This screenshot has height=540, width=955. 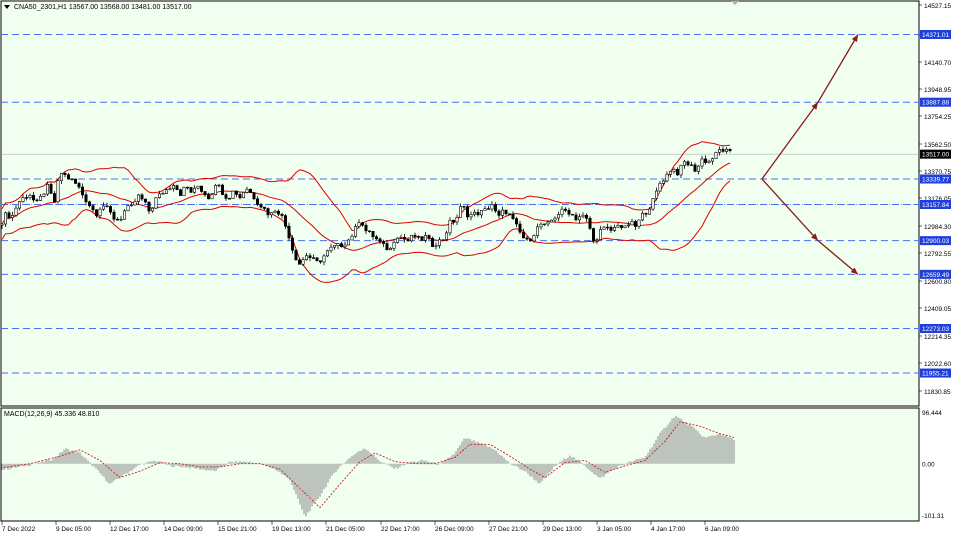 I want to click on price-axis-label: 13948.95, so click(x=937, y=90).